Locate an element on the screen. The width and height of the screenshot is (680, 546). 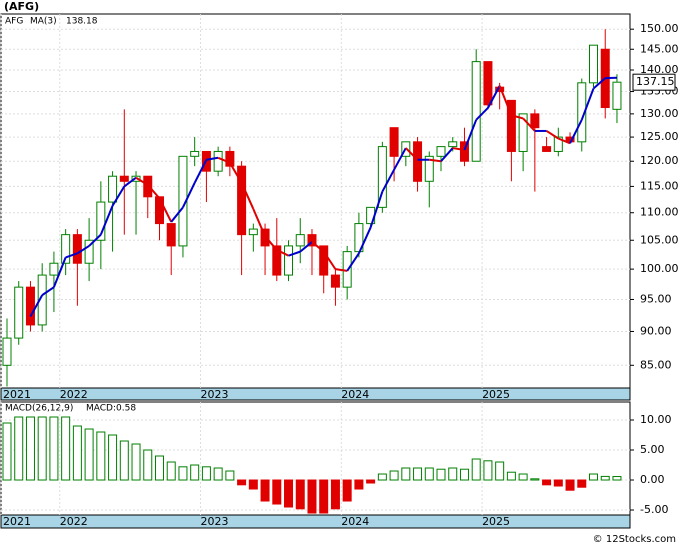
x-tick-label: 2023 is located at coordinates (215, 394).